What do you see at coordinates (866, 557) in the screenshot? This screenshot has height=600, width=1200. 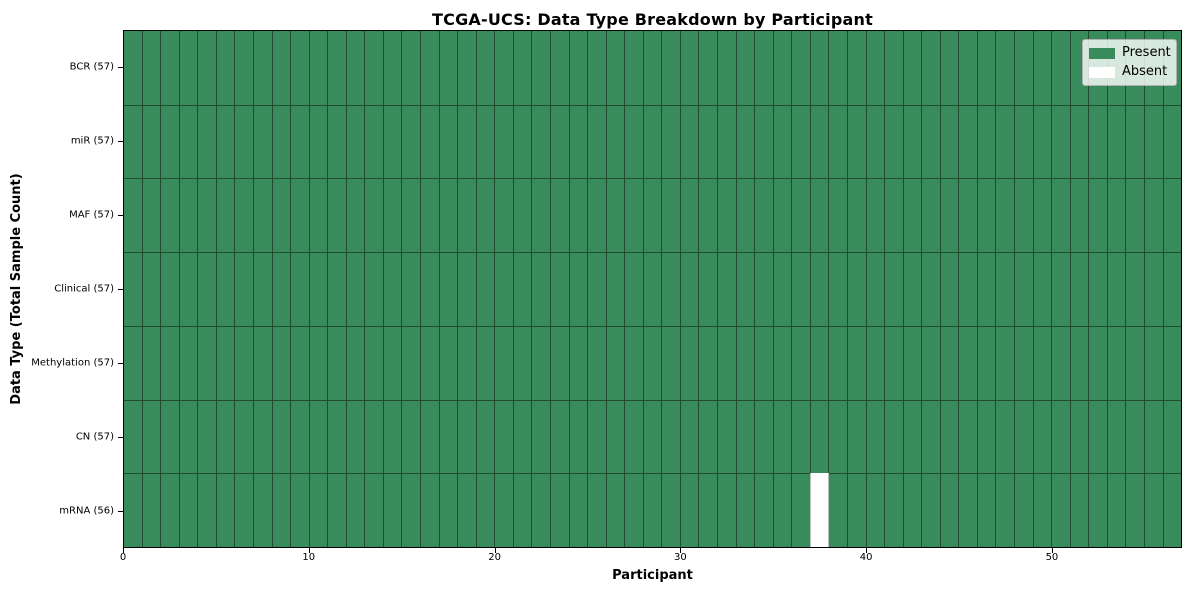 I see `x-tick-label: 40` at bounding box center [866, 557].